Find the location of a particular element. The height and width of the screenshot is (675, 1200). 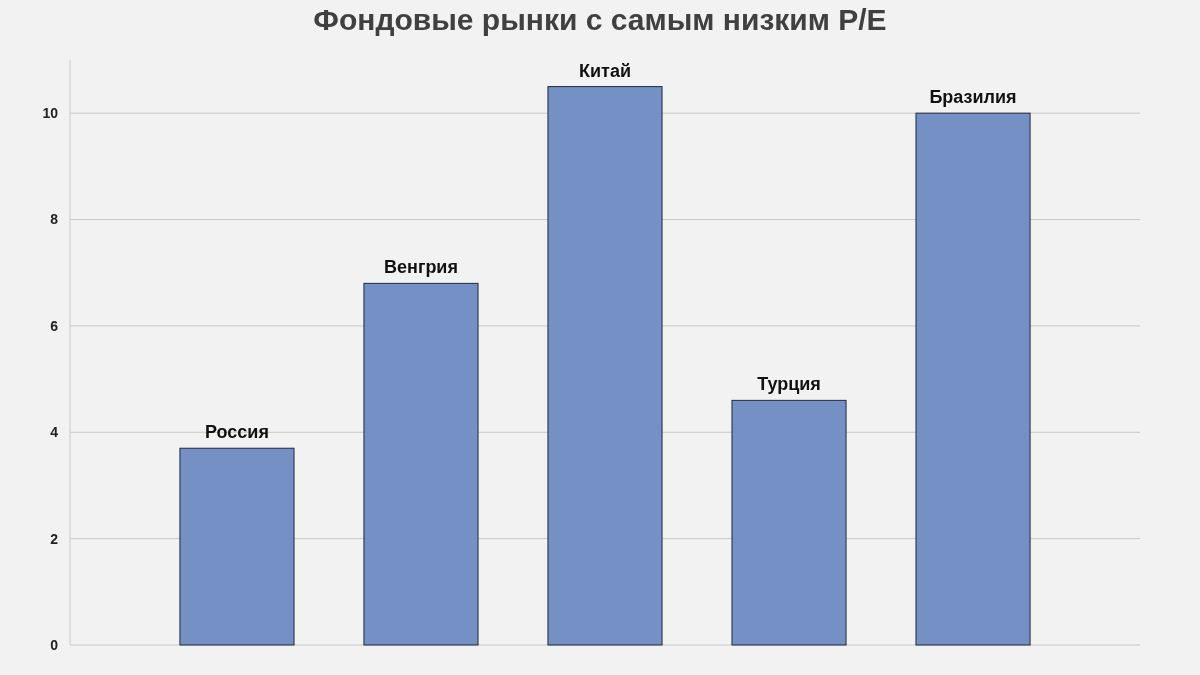

x-tick-label: Бразилия is located at coordinates (973, 97).